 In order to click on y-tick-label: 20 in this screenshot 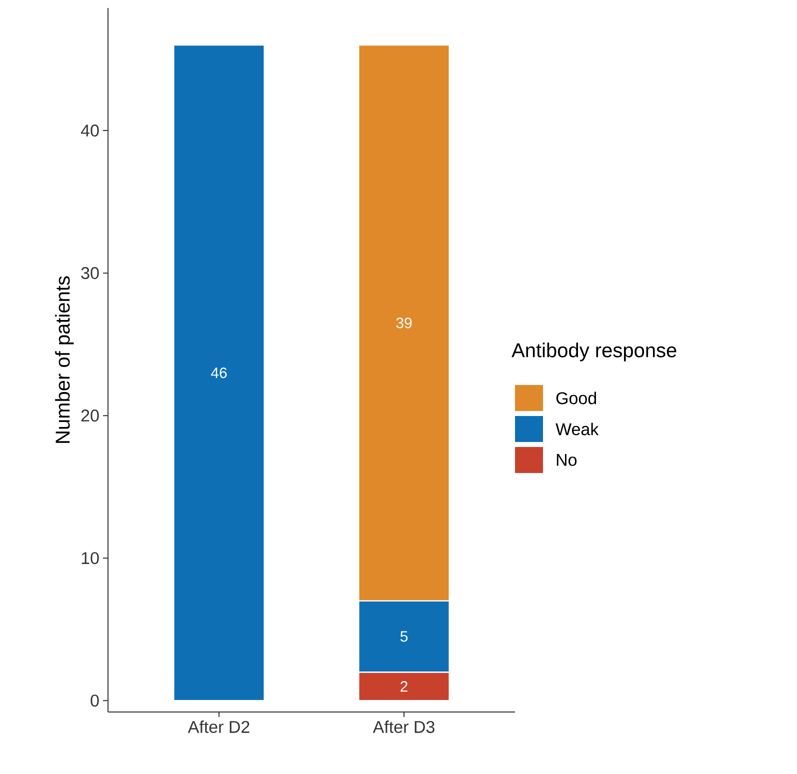, I will do `click(90, 416)`.